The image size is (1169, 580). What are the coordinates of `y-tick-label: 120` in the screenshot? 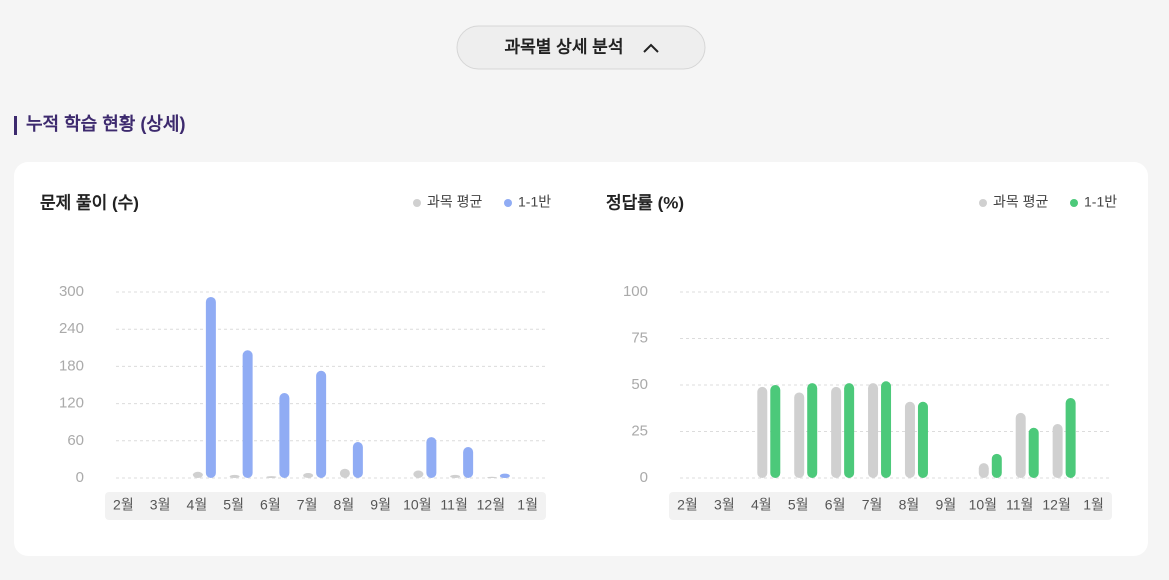 It's located at (71, 403).